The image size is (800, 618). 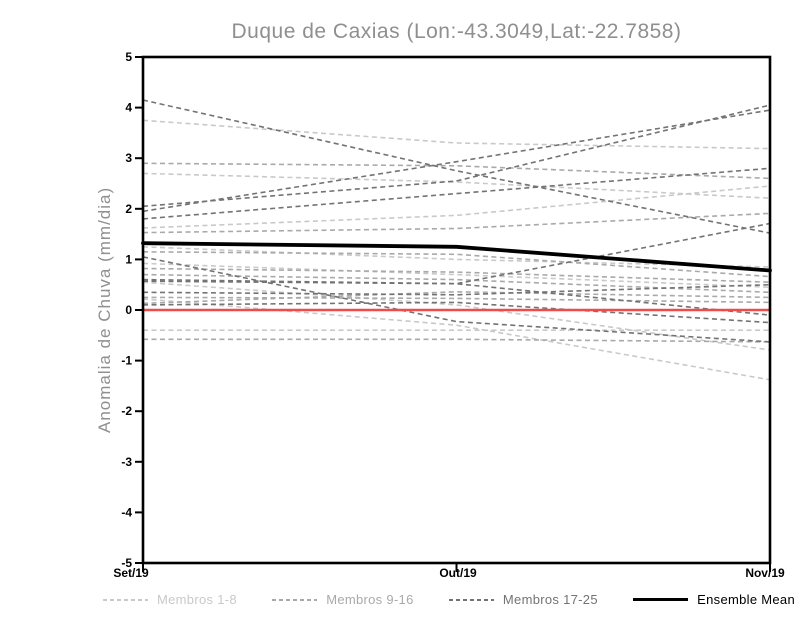 I want to click on legend-label: Membros 17-25, so click(x=550, y=599).